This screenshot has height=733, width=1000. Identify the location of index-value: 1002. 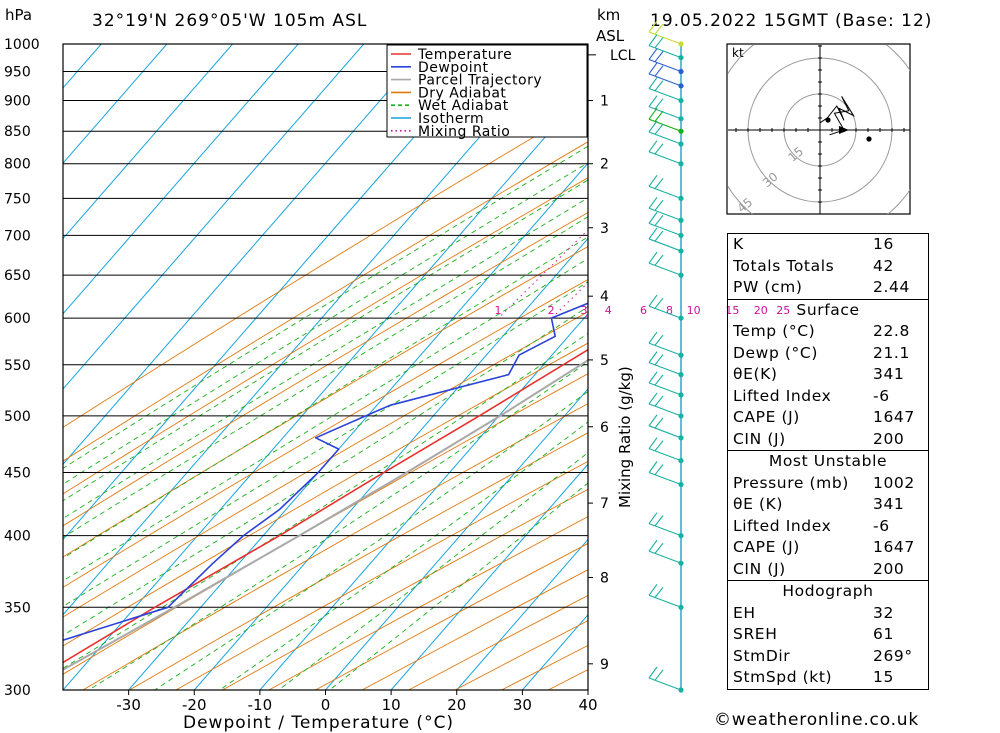
(894, 482).